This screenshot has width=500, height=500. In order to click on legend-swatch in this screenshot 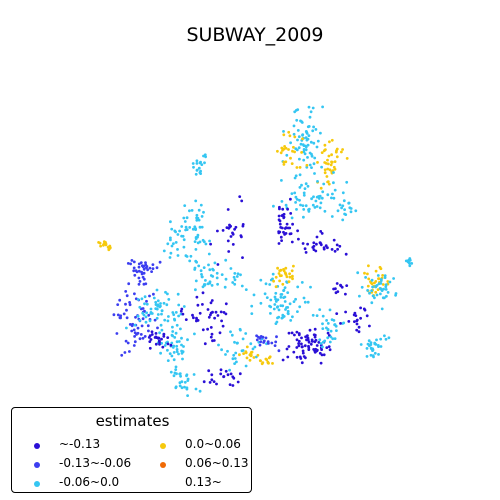, I will do `click(163, 484)`.